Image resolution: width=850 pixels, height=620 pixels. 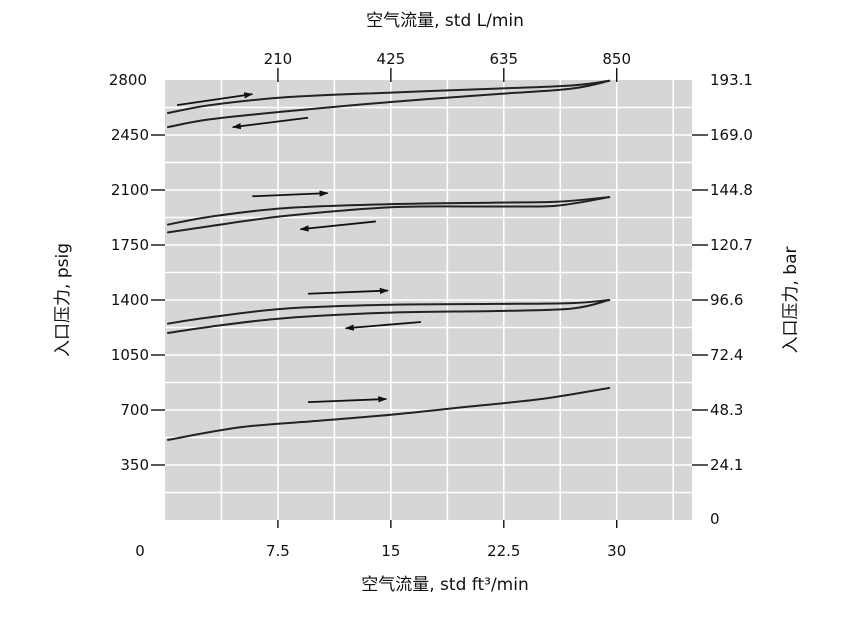 What do you see at coordinates (503, 59) in the screenshot?
I see `x-tick-label-top: 635` at bounding box center [503, 59].